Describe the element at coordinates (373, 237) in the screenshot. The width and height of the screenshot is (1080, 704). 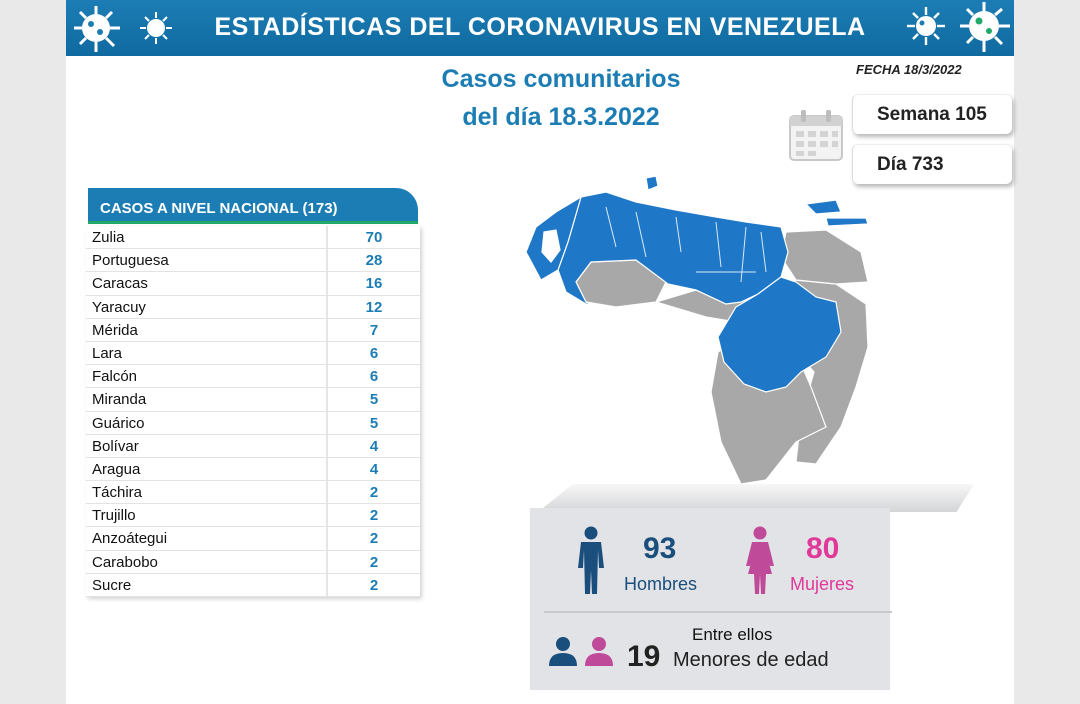
I see `state-cases: 70` at that location.